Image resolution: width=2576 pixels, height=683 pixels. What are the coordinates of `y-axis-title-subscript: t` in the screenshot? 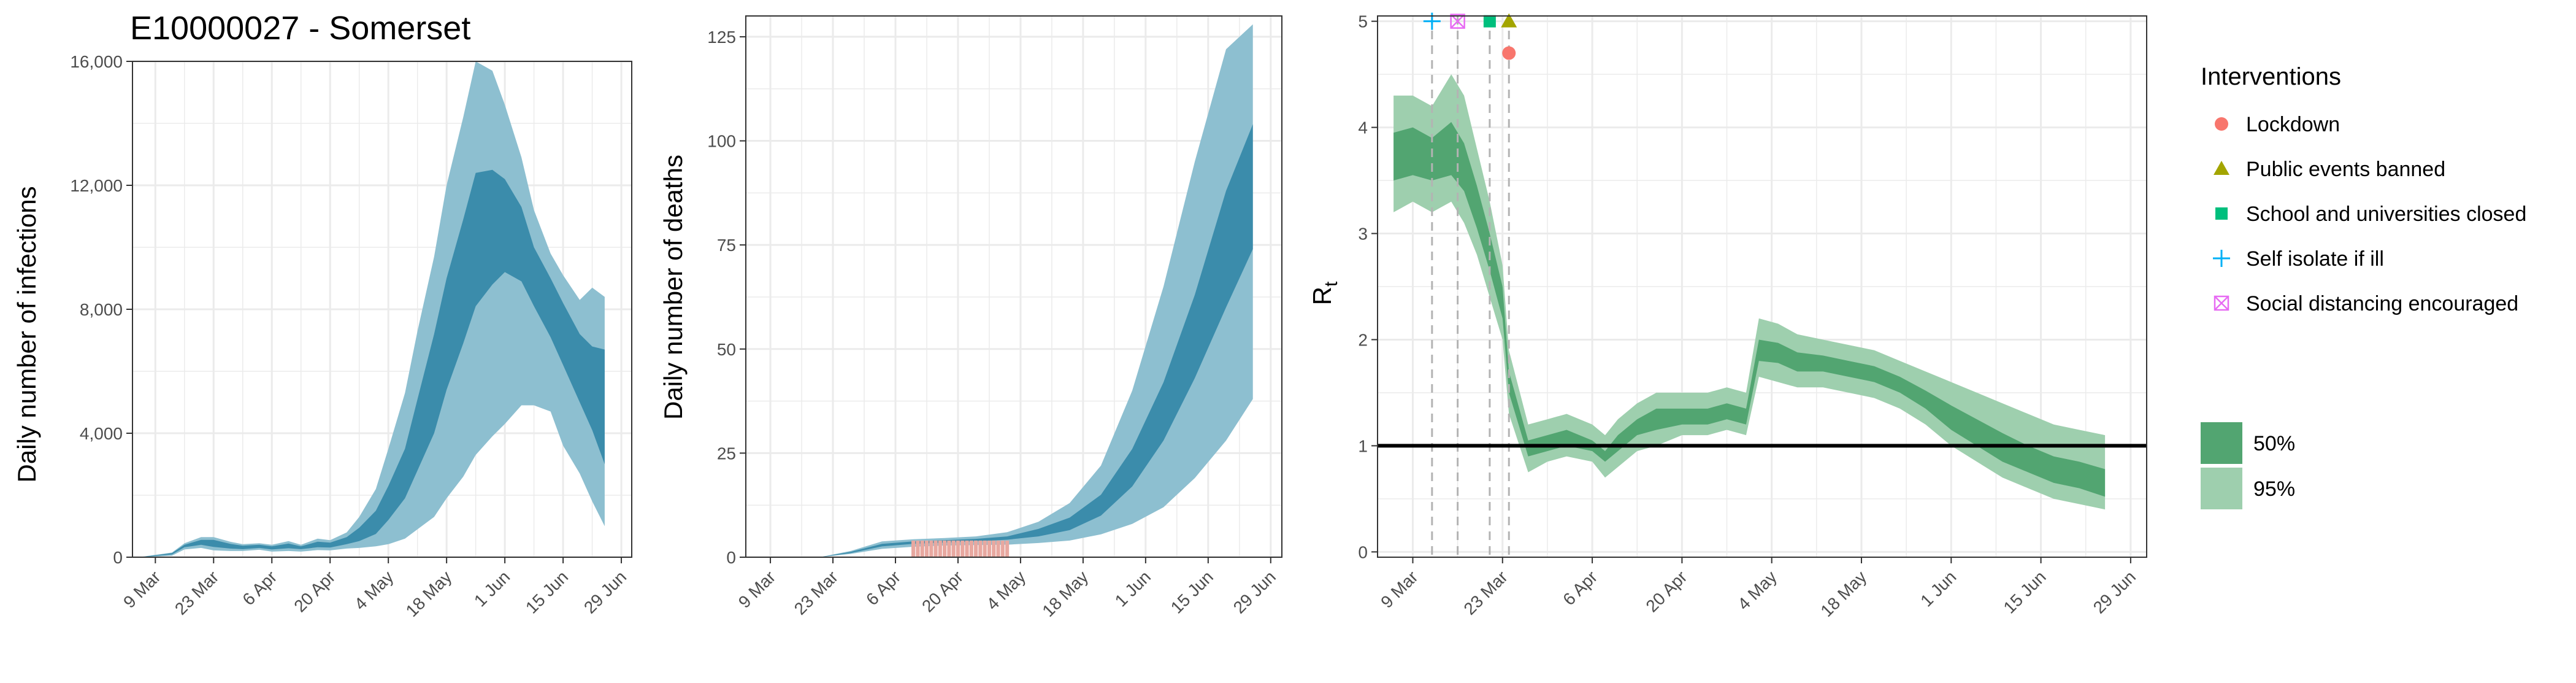 It's located at (1331, 284).